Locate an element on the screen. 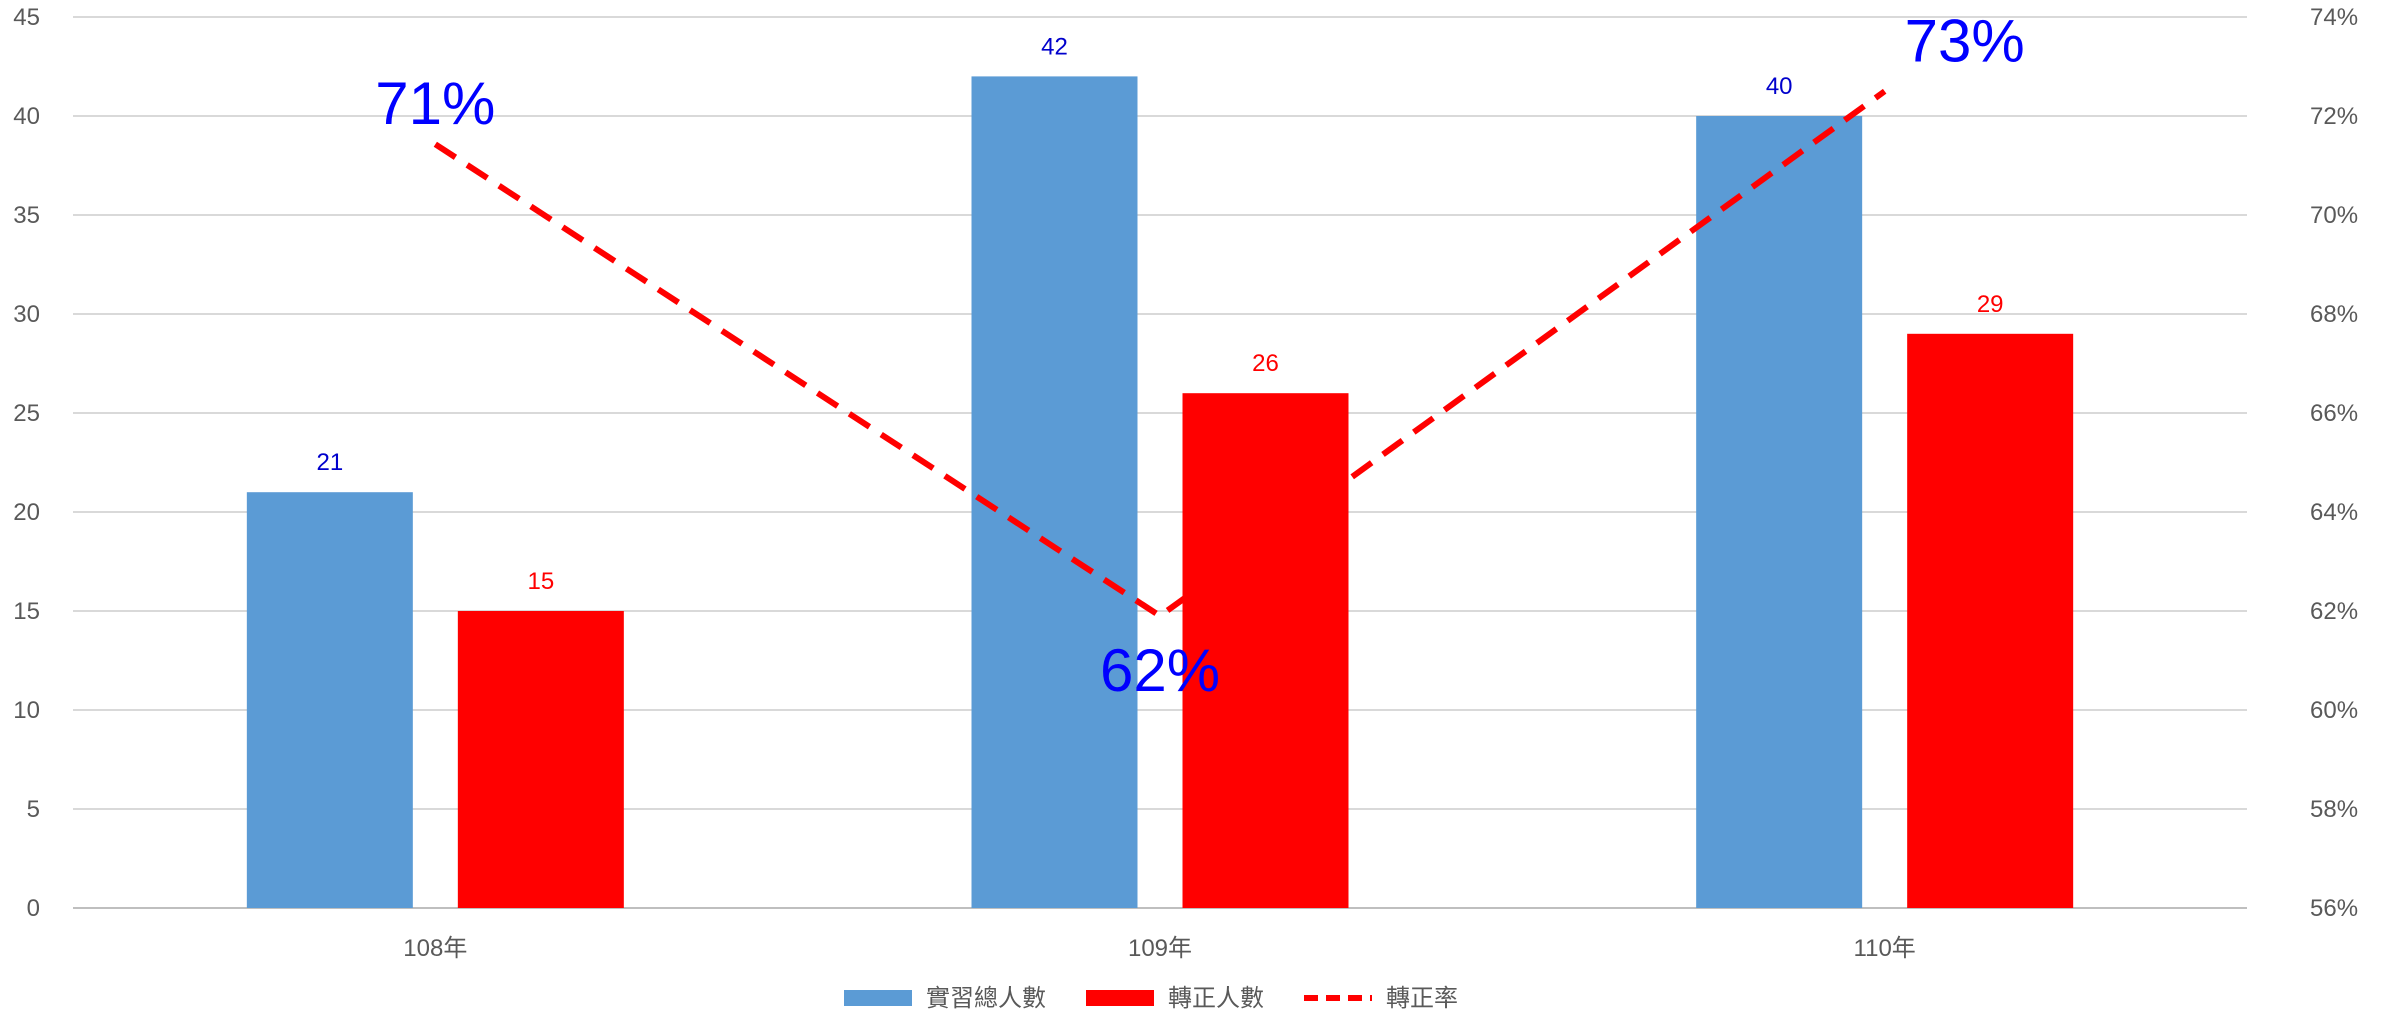  bar-value-label: 40 is located at coordinates (1779, 86).